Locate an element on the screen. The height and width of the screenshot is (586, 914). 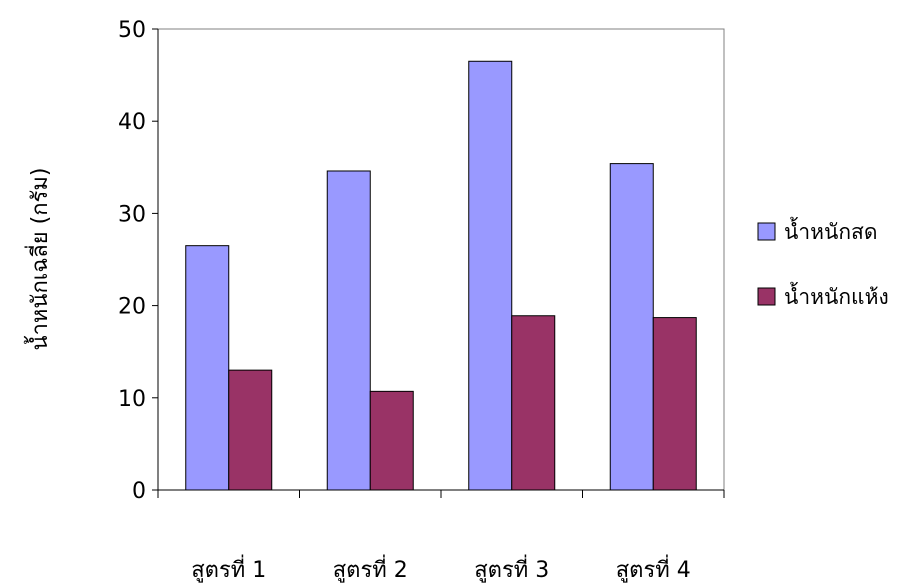
y-tick-label: 30 is located at coordinates (132, 214).